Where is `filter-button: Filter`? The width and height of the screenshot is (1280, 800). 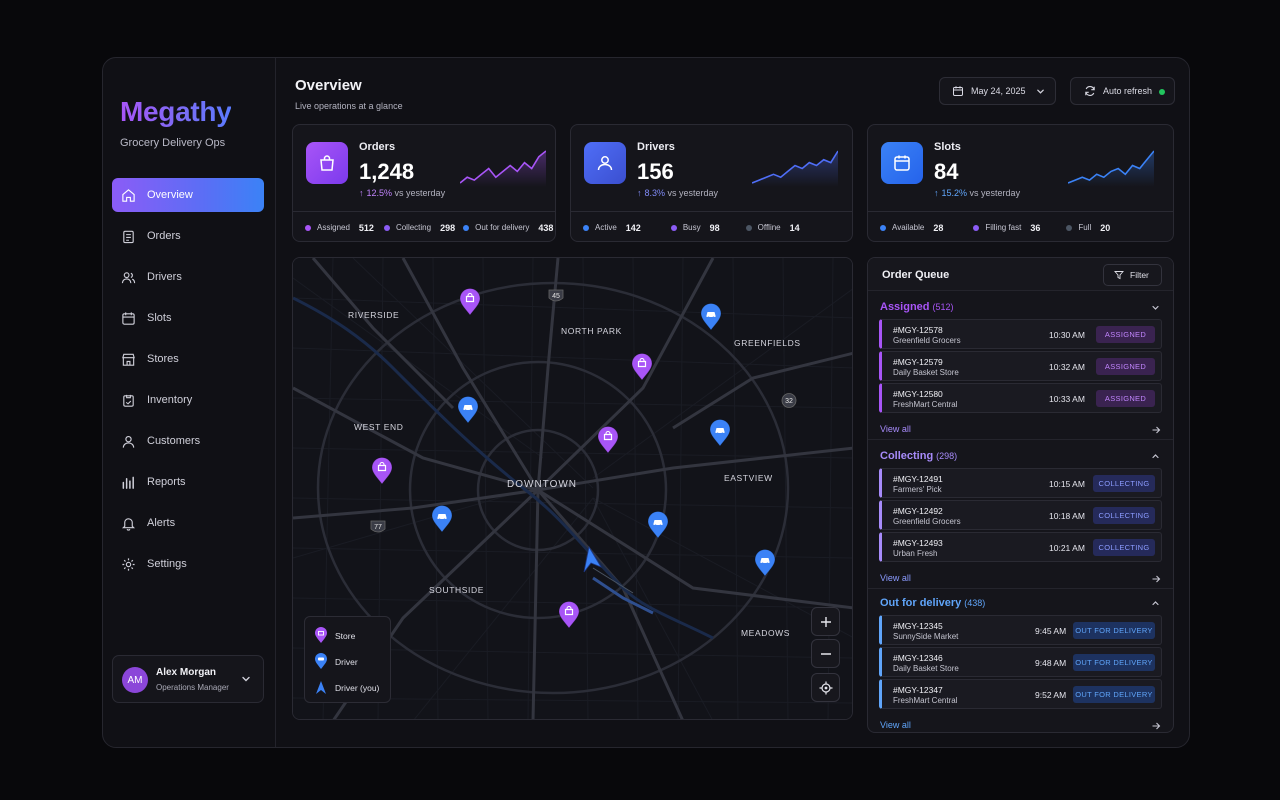
filter-button: Filter is located at coordinates (1132, 275).